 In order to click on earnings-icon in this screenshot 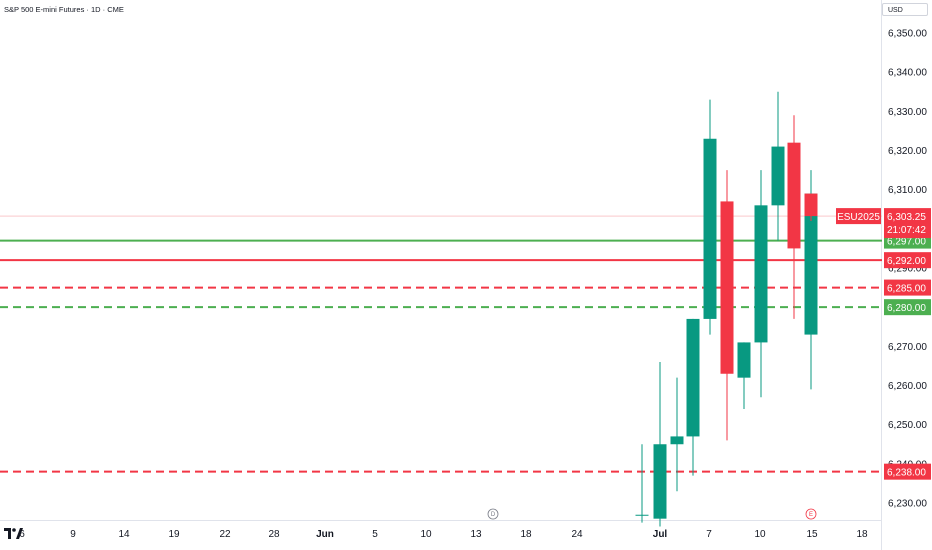, I will do `click(811, 514)`.